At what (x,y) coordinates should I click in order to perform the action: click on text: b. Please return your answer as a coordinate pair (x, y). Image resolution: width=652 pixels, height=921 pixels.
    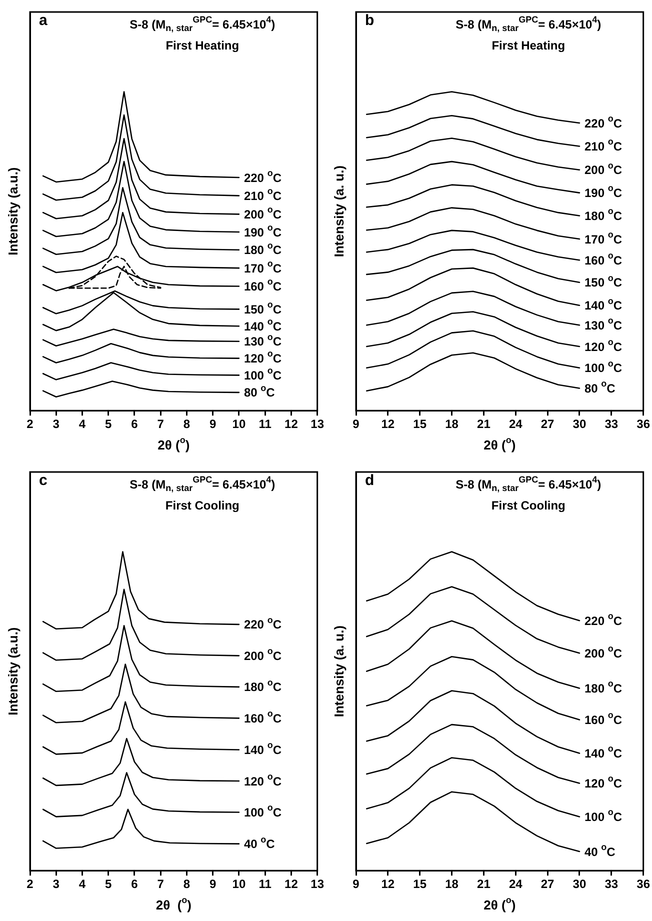
    Looking at the image, I should click on (369, 21).